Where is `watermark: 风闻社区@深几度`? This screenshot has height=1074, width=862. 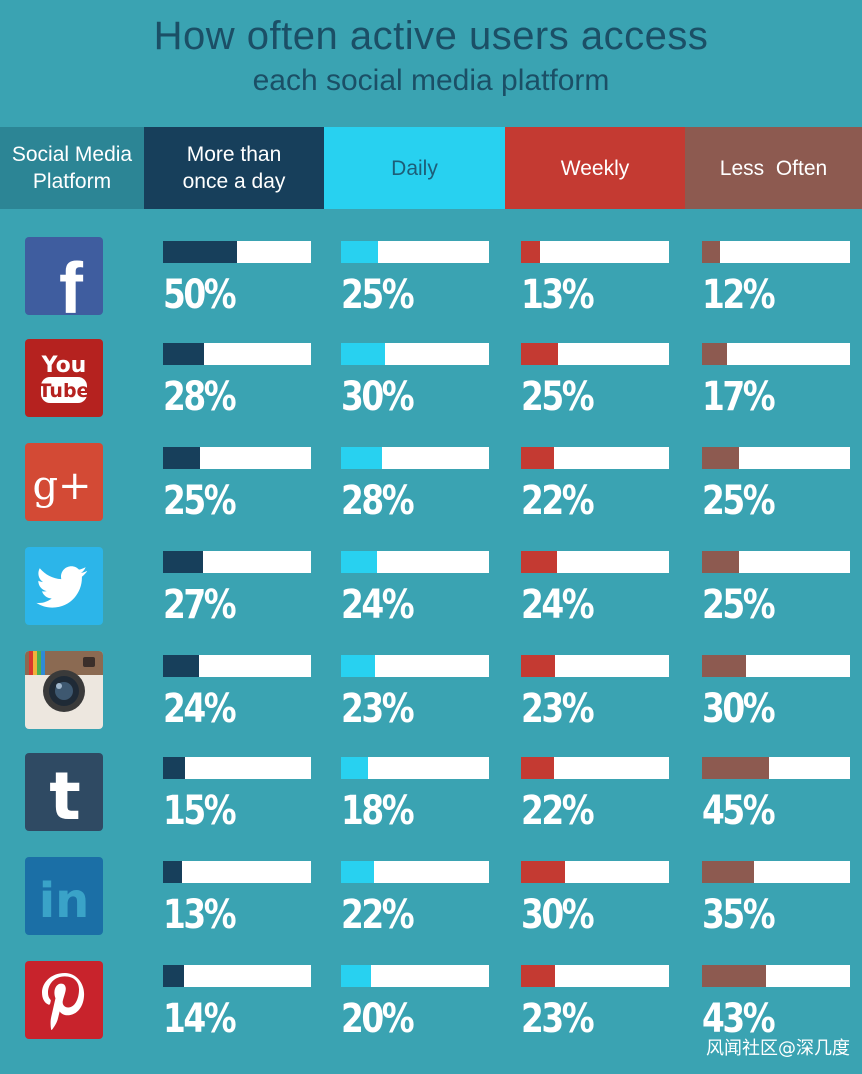
watermark: 风闻社区@深几度 is located at coordinates (778, 1048).